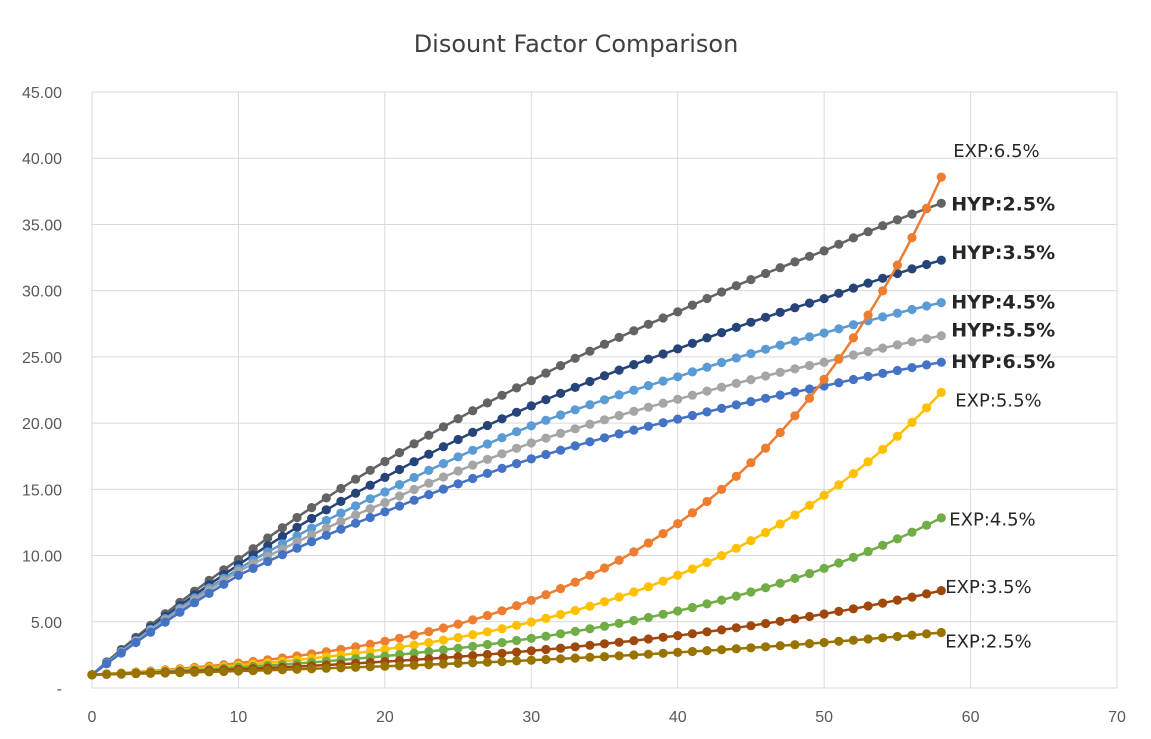 This screenshot has width=1151, height=739. Describe the element at coordinates (1003, 204) in the screenshot. I see `series-end-label: HYP:2.5%` at that location.